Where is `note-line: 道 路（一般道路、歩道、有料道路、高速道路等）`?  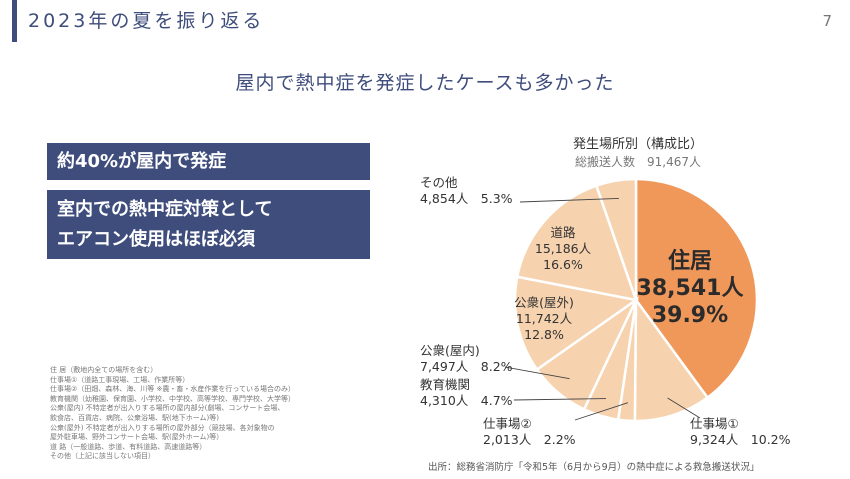 note-line: 道 路（一般道路、歩道、有料道路、高速道路等） is located at coordinates (128, 446).